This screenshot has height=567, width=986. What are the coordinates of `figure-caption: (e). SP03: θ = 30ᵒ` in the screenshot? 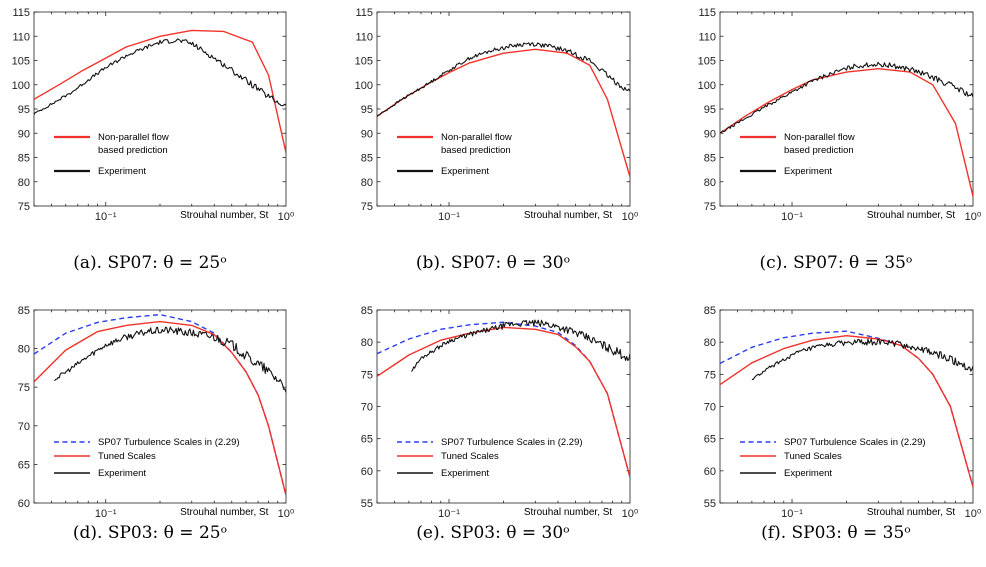 It's located at (492, 533).